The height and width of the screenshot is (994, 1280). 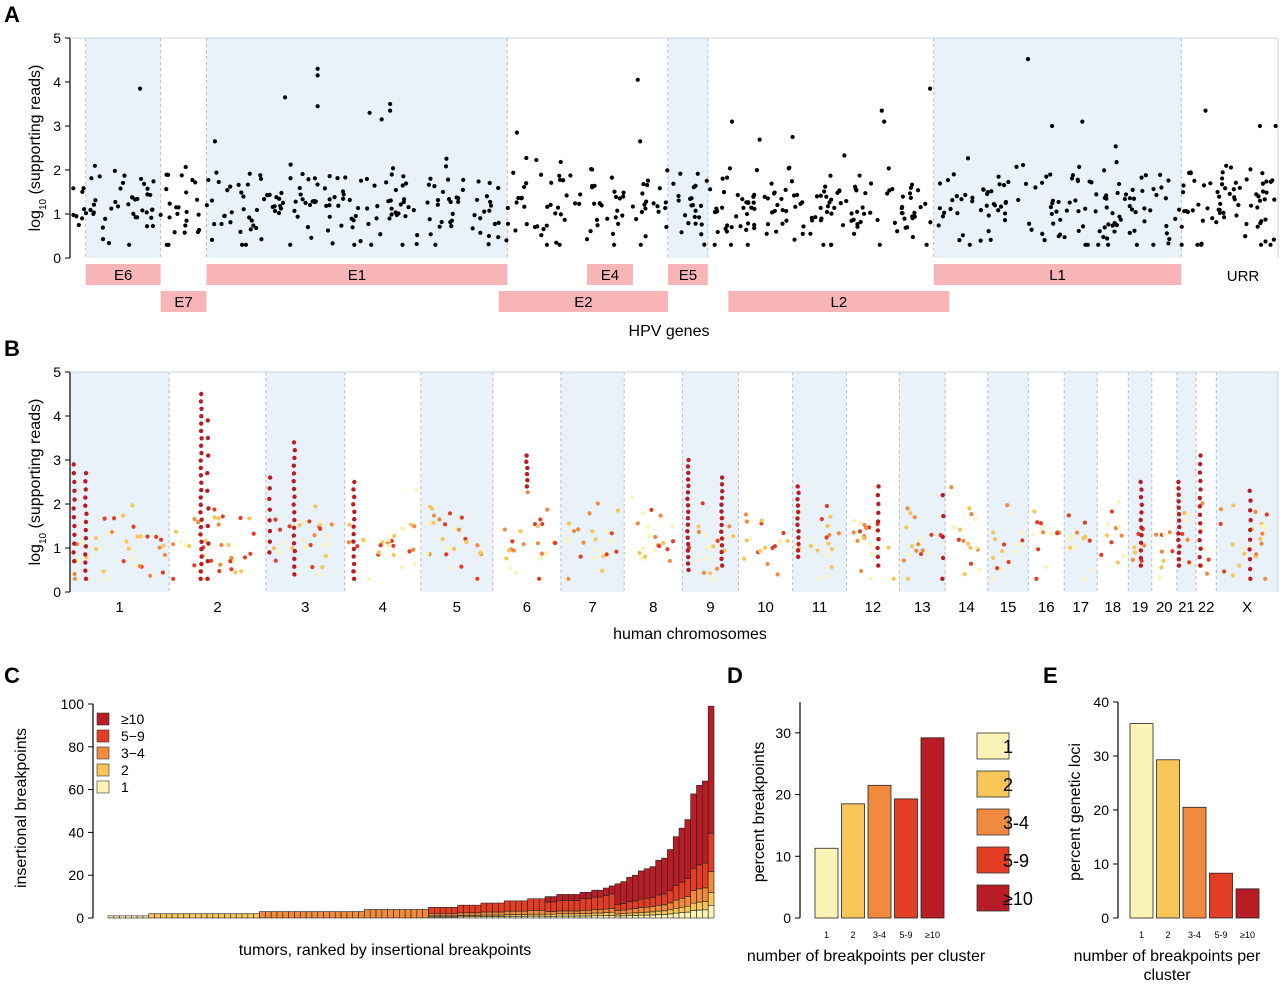 I want to click on gene-box-l1, so click(x=1057, y=274).